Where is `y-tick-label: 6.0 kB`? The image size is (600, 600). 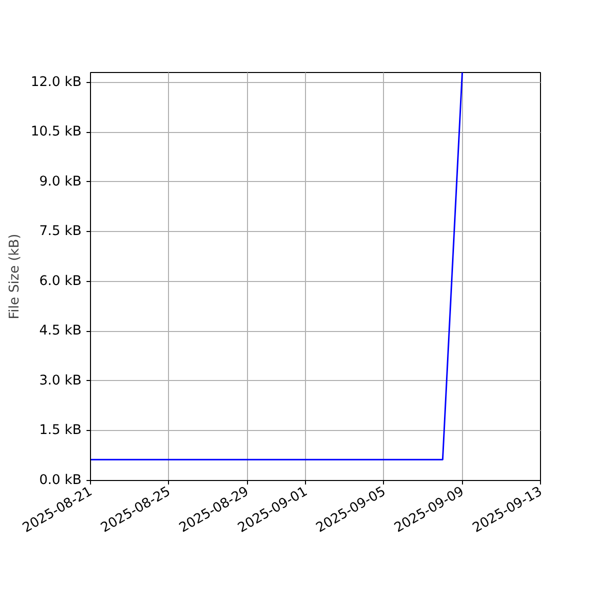 y-tick-label: 6.0 kB is located at coordinates (60, 281).